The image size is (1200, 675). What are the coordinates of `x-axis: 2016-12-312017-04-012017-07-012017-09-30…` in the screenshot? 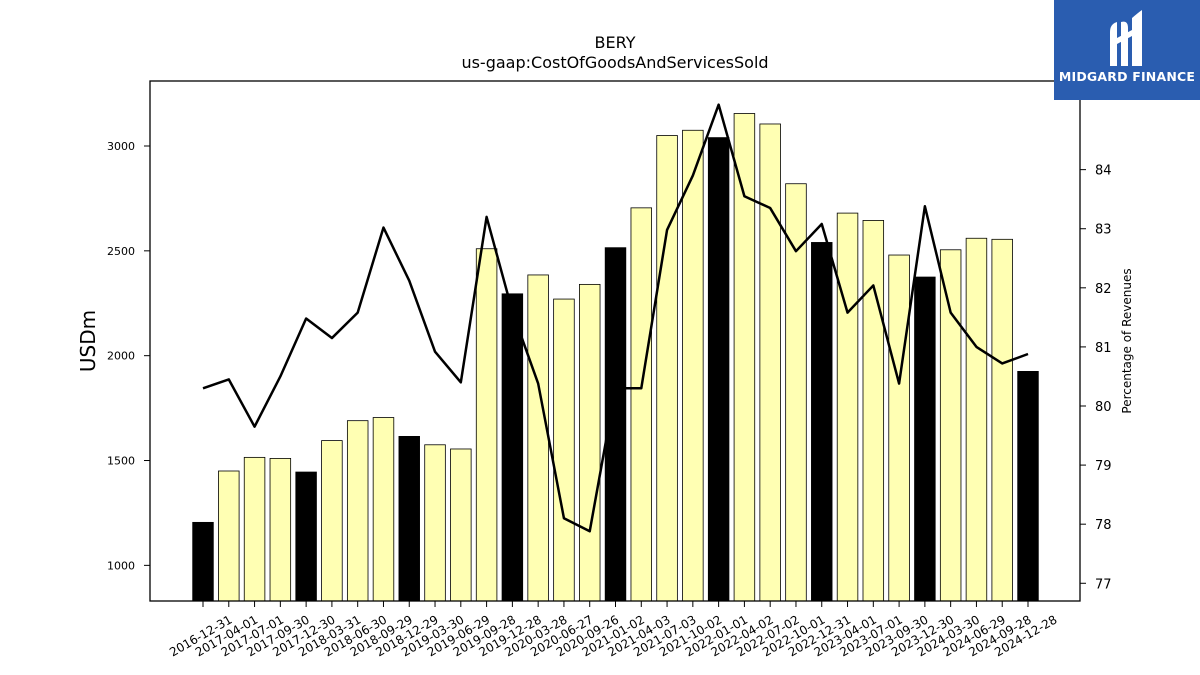 It's located at (613, 630).